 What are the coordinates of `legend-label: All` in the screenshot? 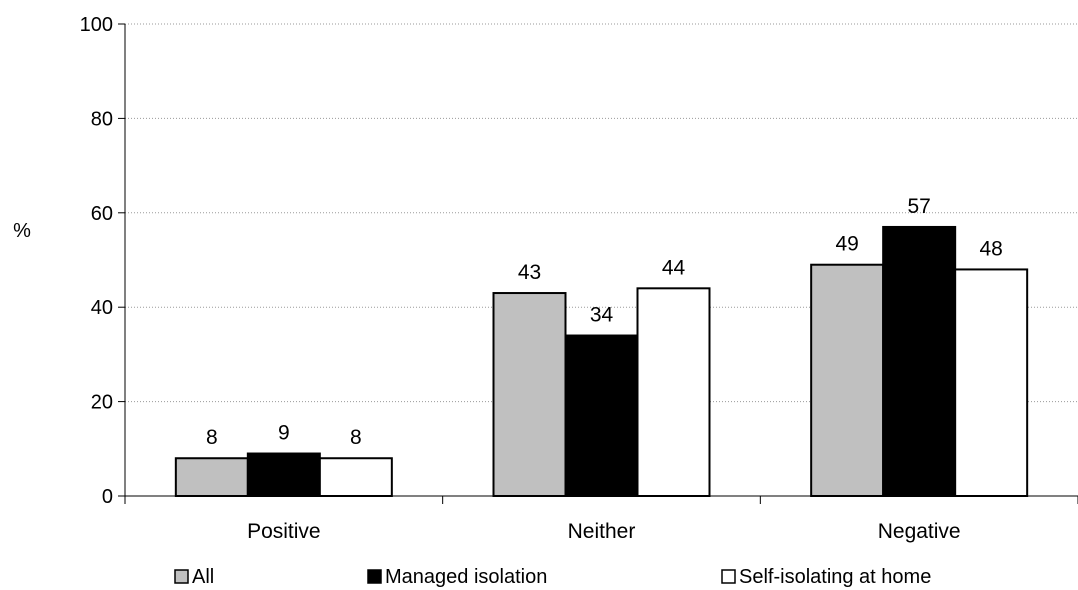 It's located at (203, 577).